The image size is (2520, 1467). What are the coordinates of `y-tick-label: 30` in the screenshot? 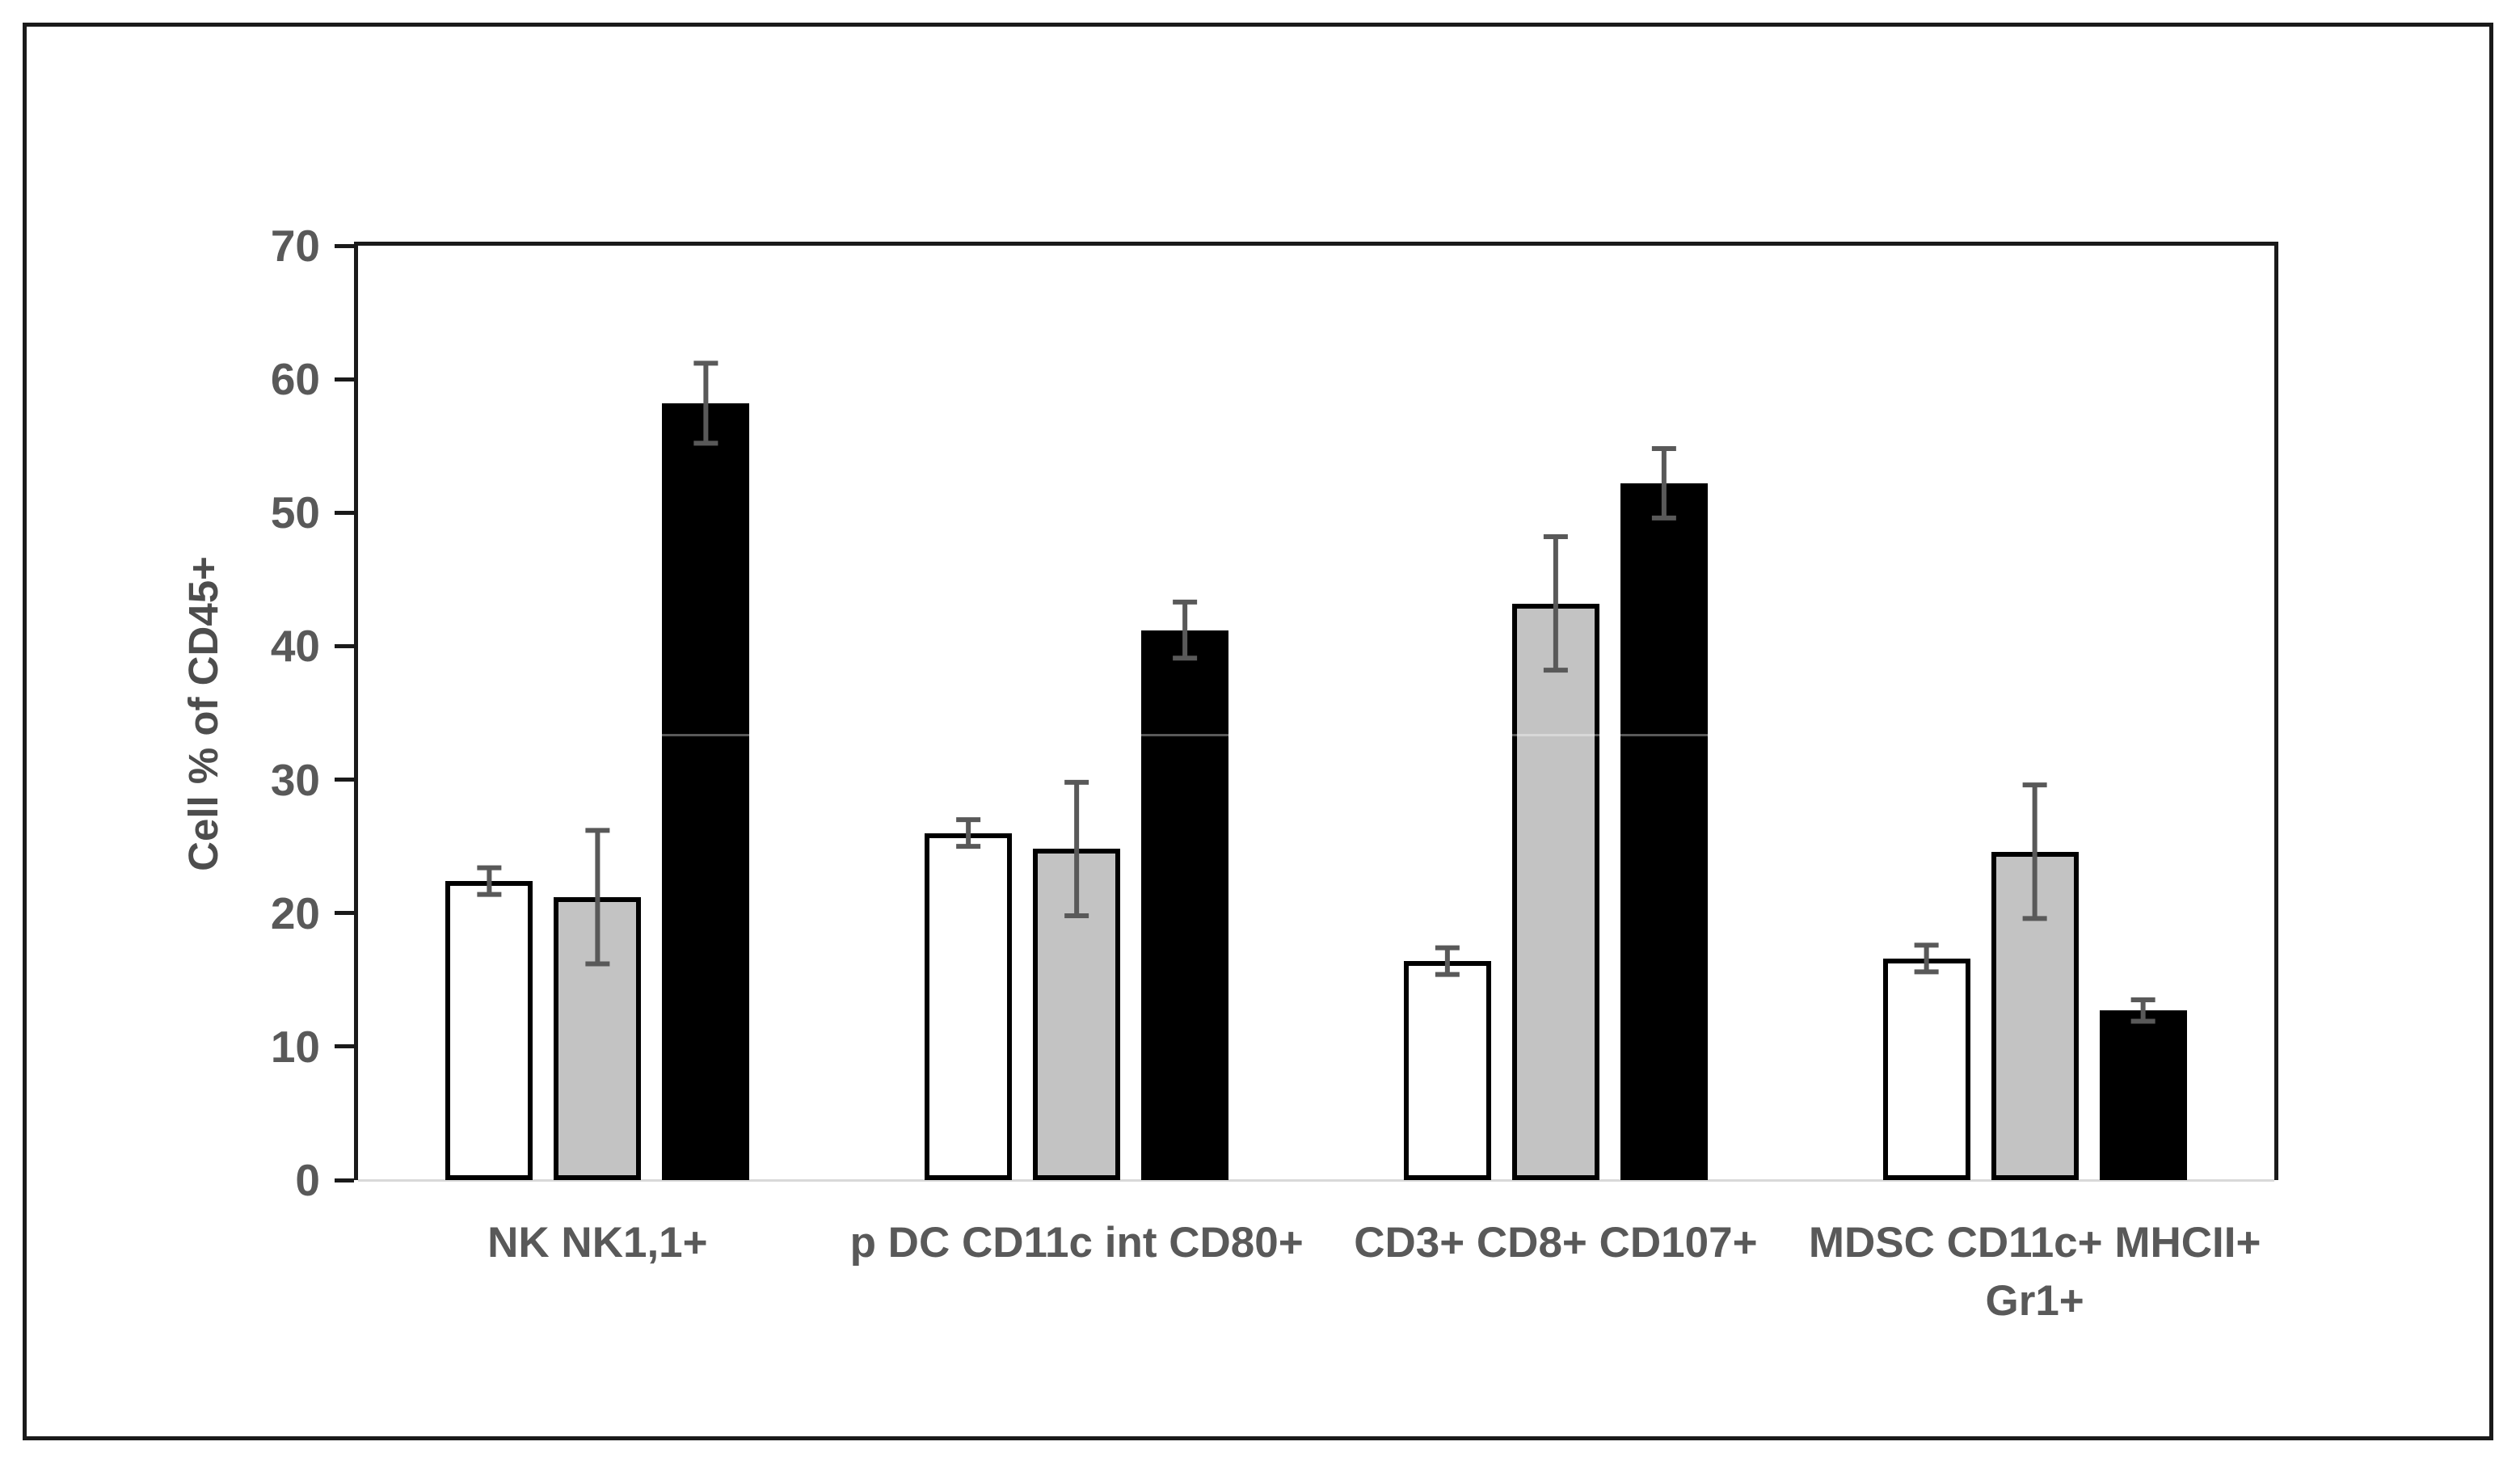 It's located at (295, 780).